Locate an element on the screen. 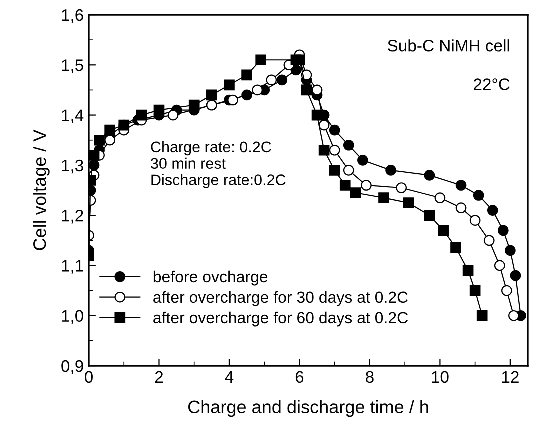 The width and height of the screenshot is (545, 427). legend-label: after overcharge for 30 days at 0.2C is located at coordinates (281, 298).